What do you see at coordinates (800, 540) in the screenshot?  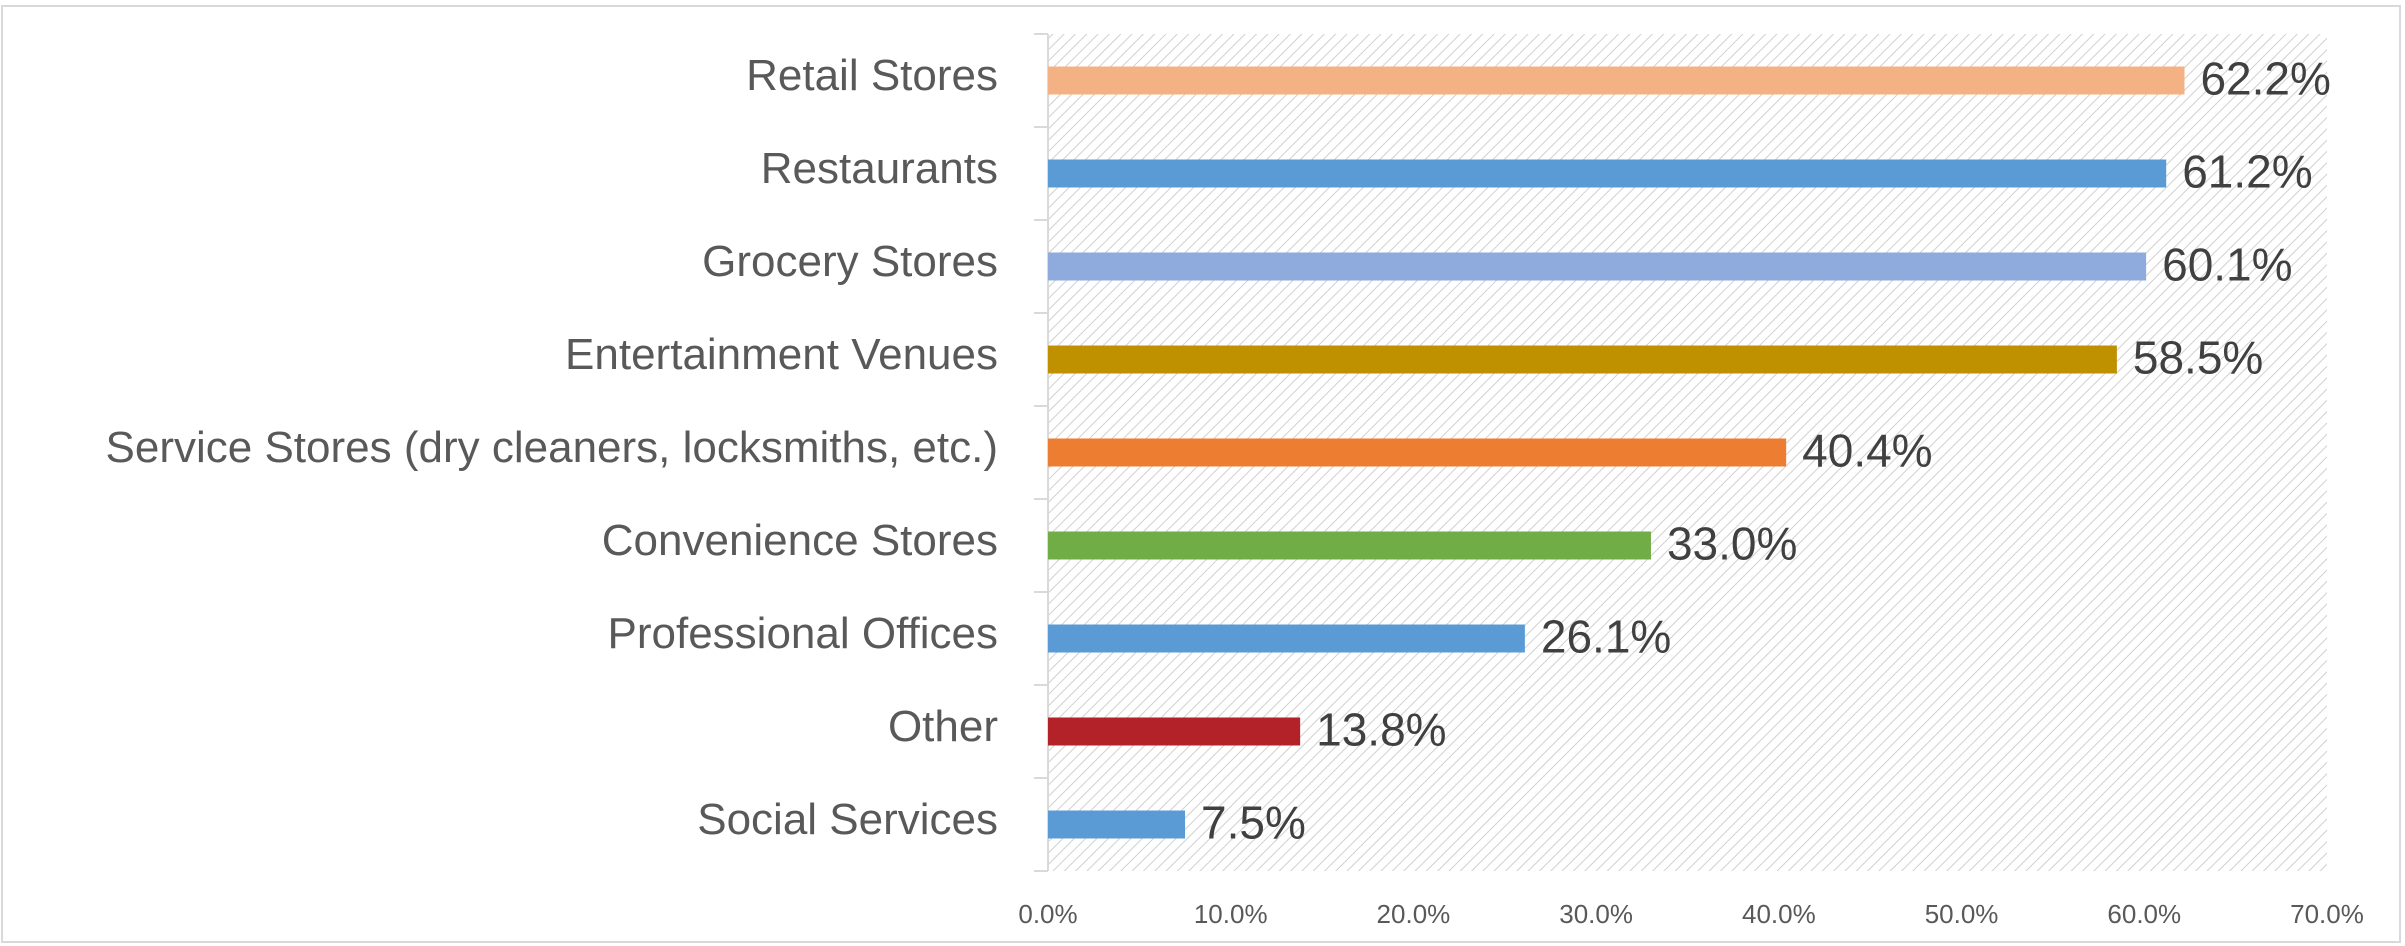 I see `category-label: Convenience Stores` at bounding box center [800, 540].